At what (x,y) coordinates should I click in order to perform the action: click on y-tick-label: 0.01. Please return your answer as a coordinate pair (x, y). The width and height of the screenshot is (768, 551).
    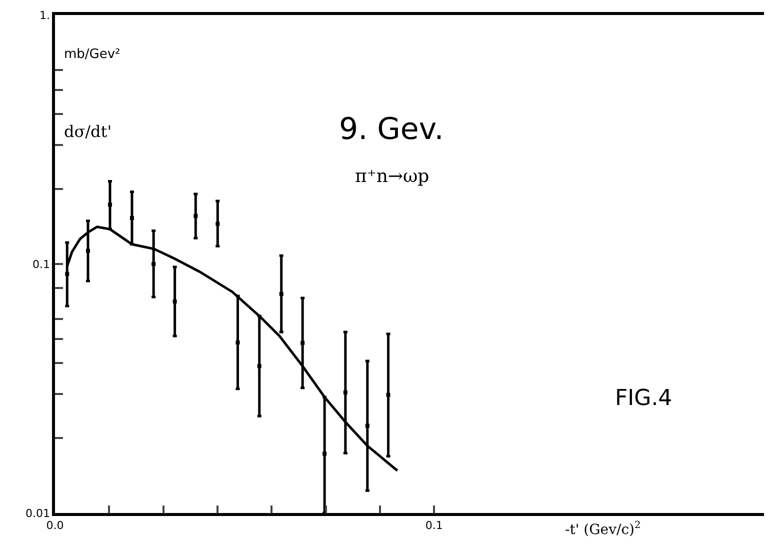
    Looking at the image, I should click on (38, 513).